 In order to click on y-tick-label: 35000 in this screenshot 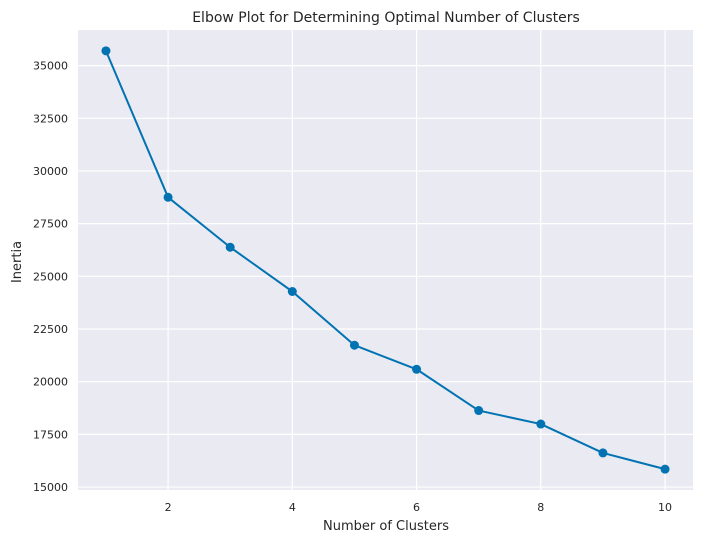, I will do `click(50, 66)`.